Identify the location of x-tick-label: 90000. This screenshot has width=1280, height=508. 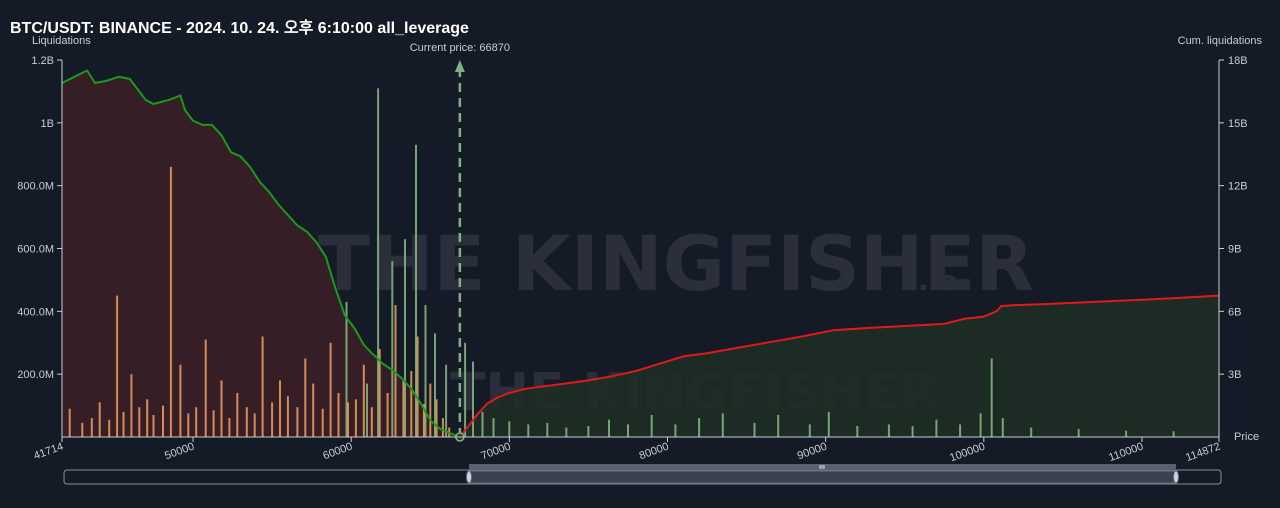
(812, 452).